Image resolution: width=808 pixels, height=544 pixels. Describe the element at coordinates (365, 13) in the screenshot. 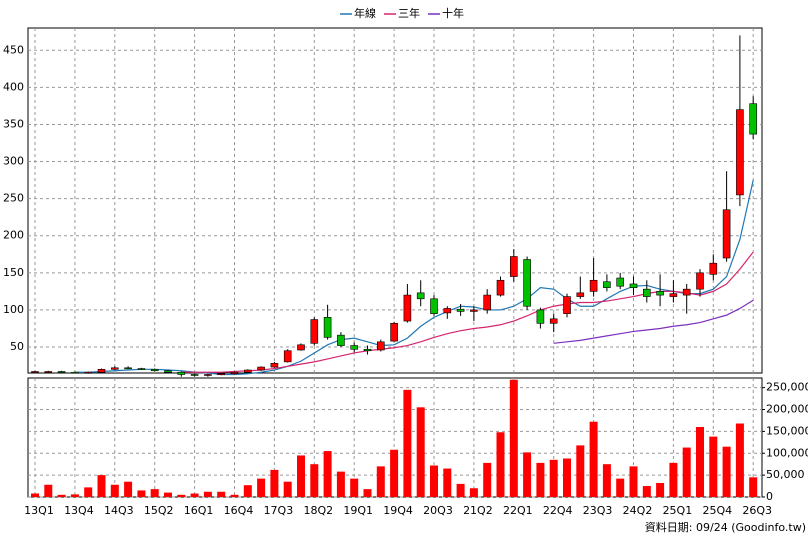

I see `legend-label: 年線` at that location.